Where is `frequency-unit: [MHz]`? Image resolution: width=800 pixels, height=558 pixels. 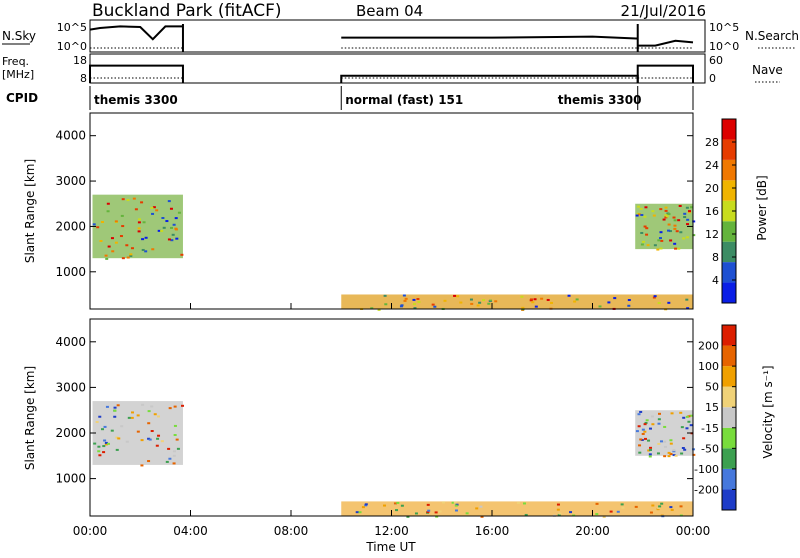 frequency-unit: [MHz] is located at coordinates (18, 74).